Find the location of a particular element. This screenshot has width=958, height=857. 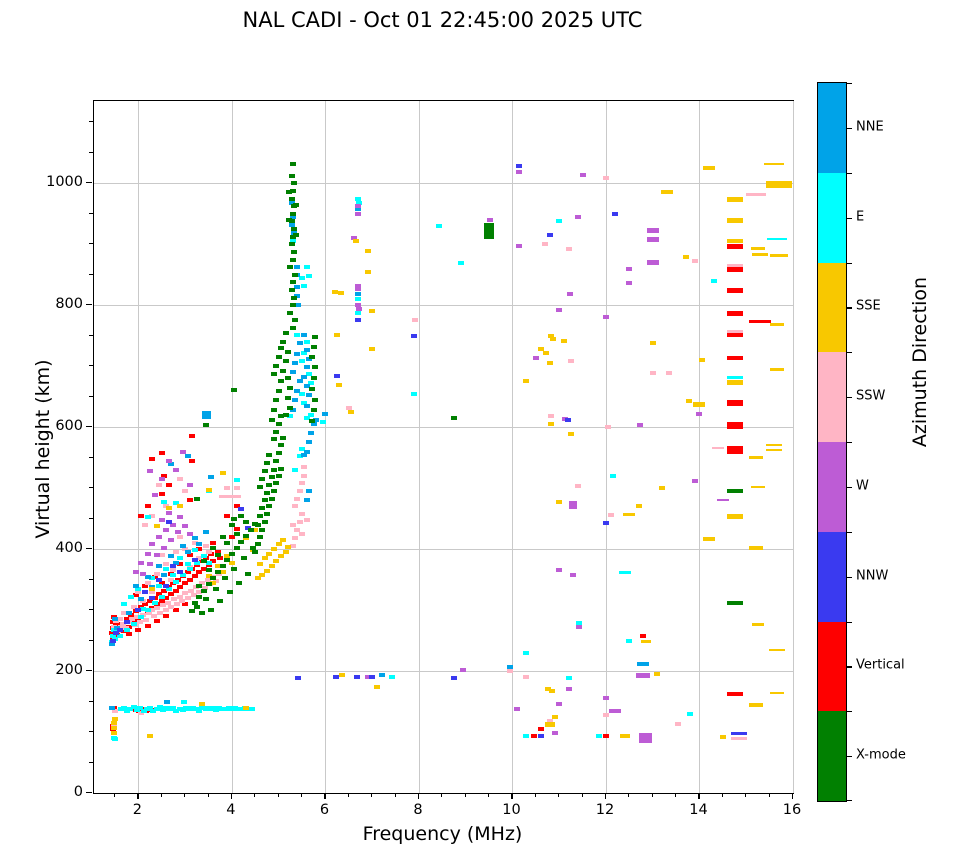

x-major-tick is located at coordinates (699, 796).